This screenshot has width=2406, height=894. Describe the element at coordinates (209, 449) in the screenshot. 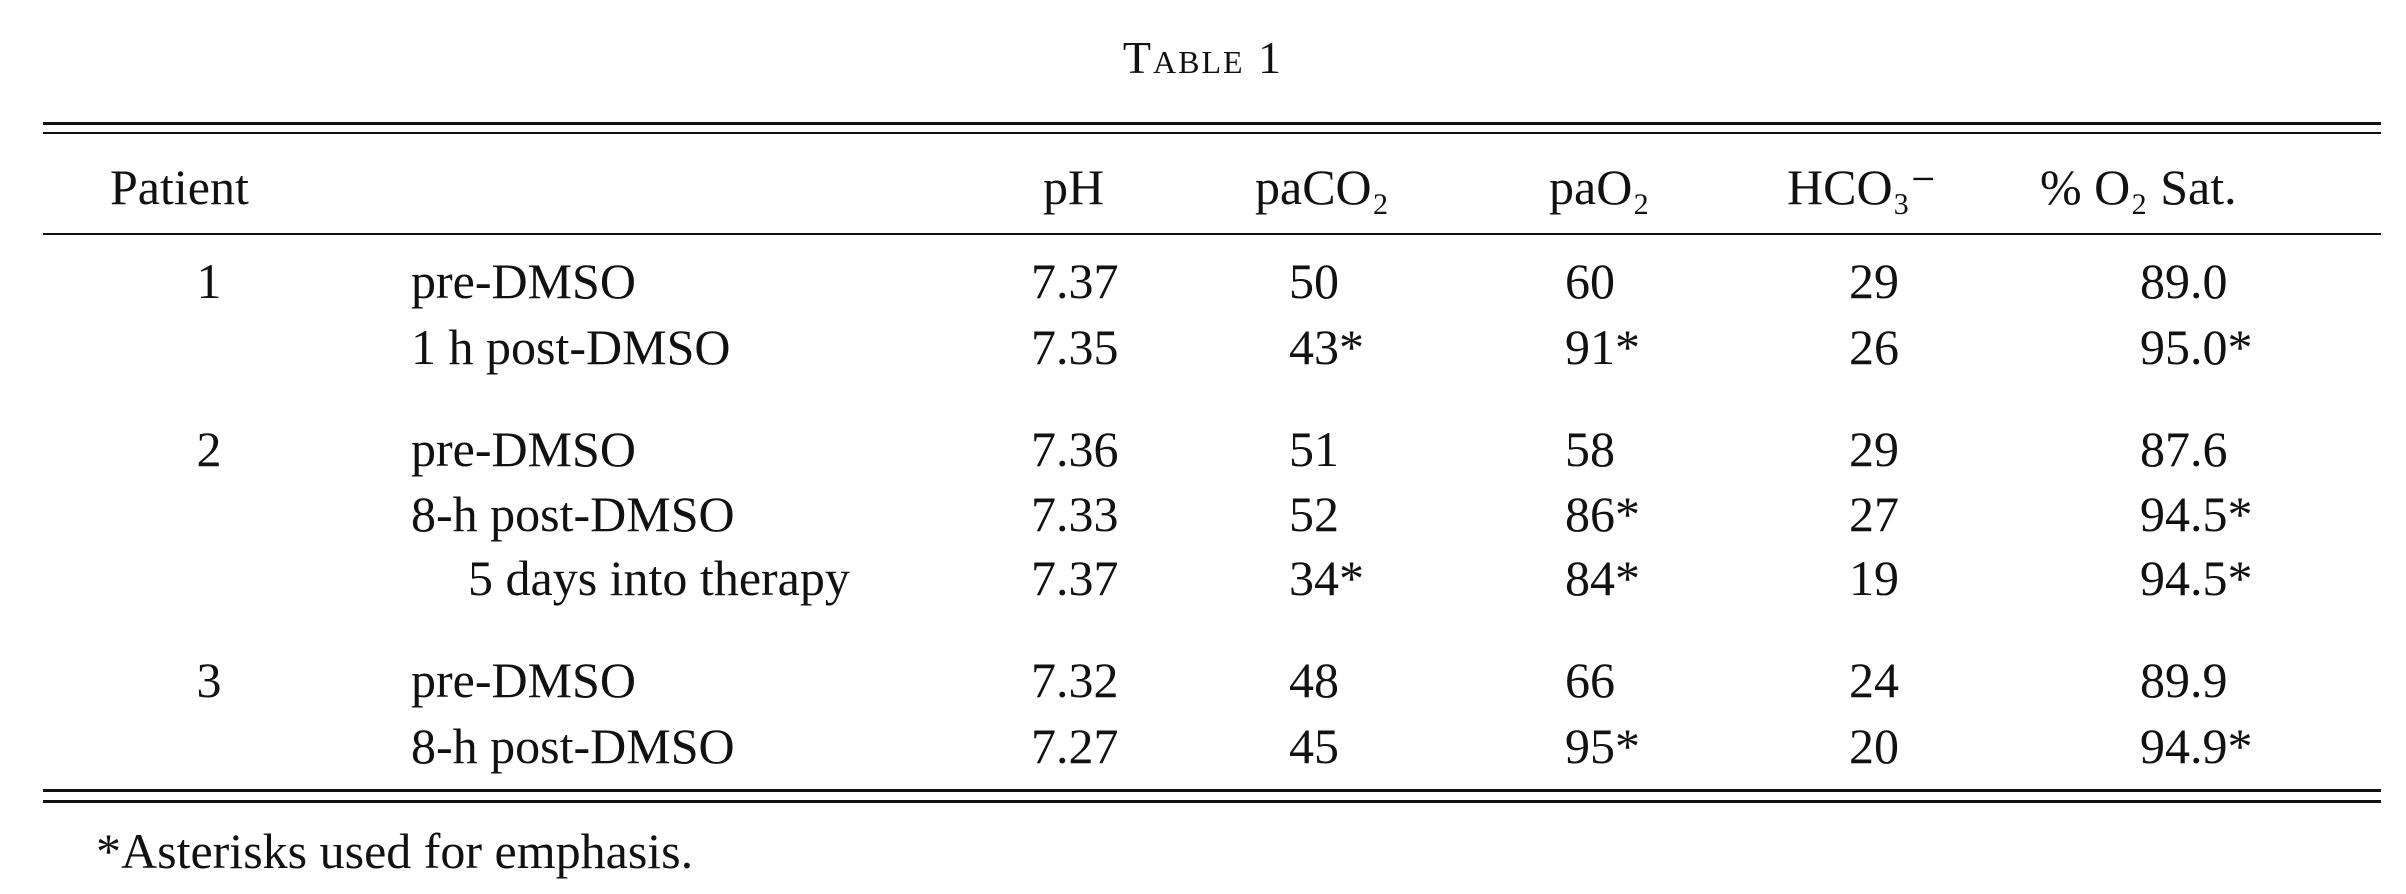

I see `patient-id: 2` at that location.